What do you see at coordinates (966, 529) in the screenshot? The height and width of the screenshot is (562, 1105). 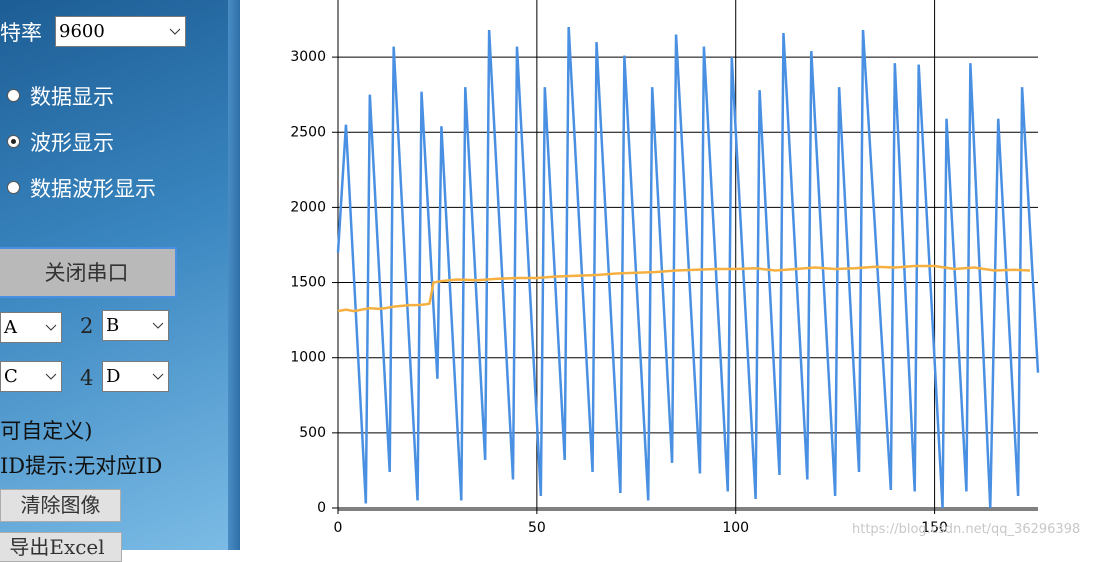 I see `watermark: https://blog.csdn.net/qq_36296398` at bounding box center [966, 529].